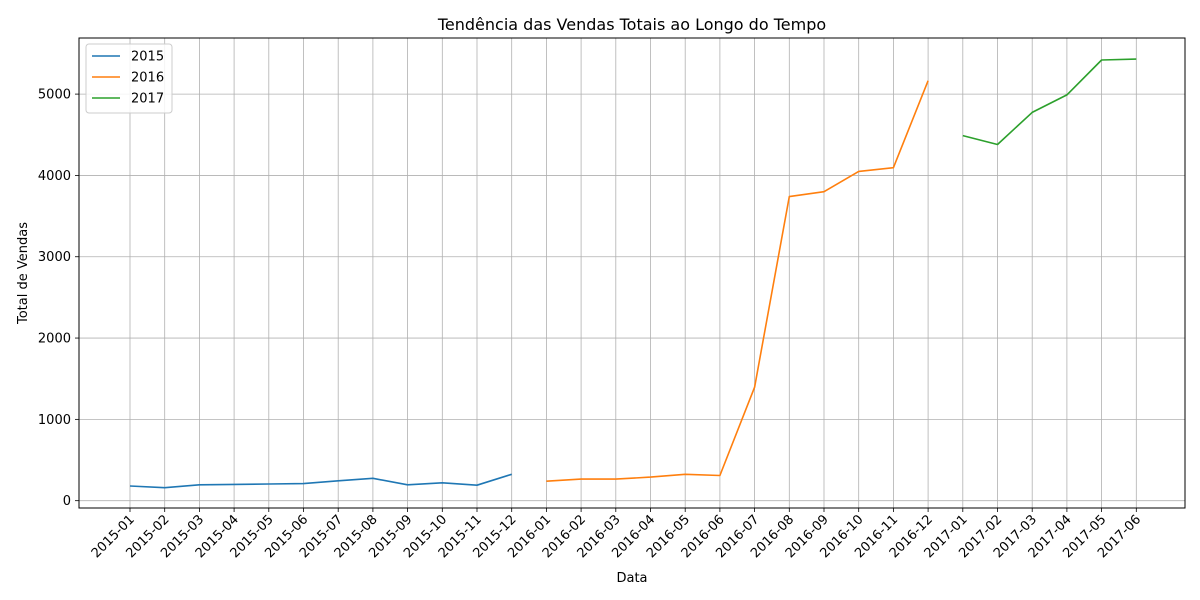 This screenshot has height=600, width=1200. What do you see at coordinates (54, 257) in the screenshot?
I see `y-tick-label: 3000` at bounding box center [54, 257].